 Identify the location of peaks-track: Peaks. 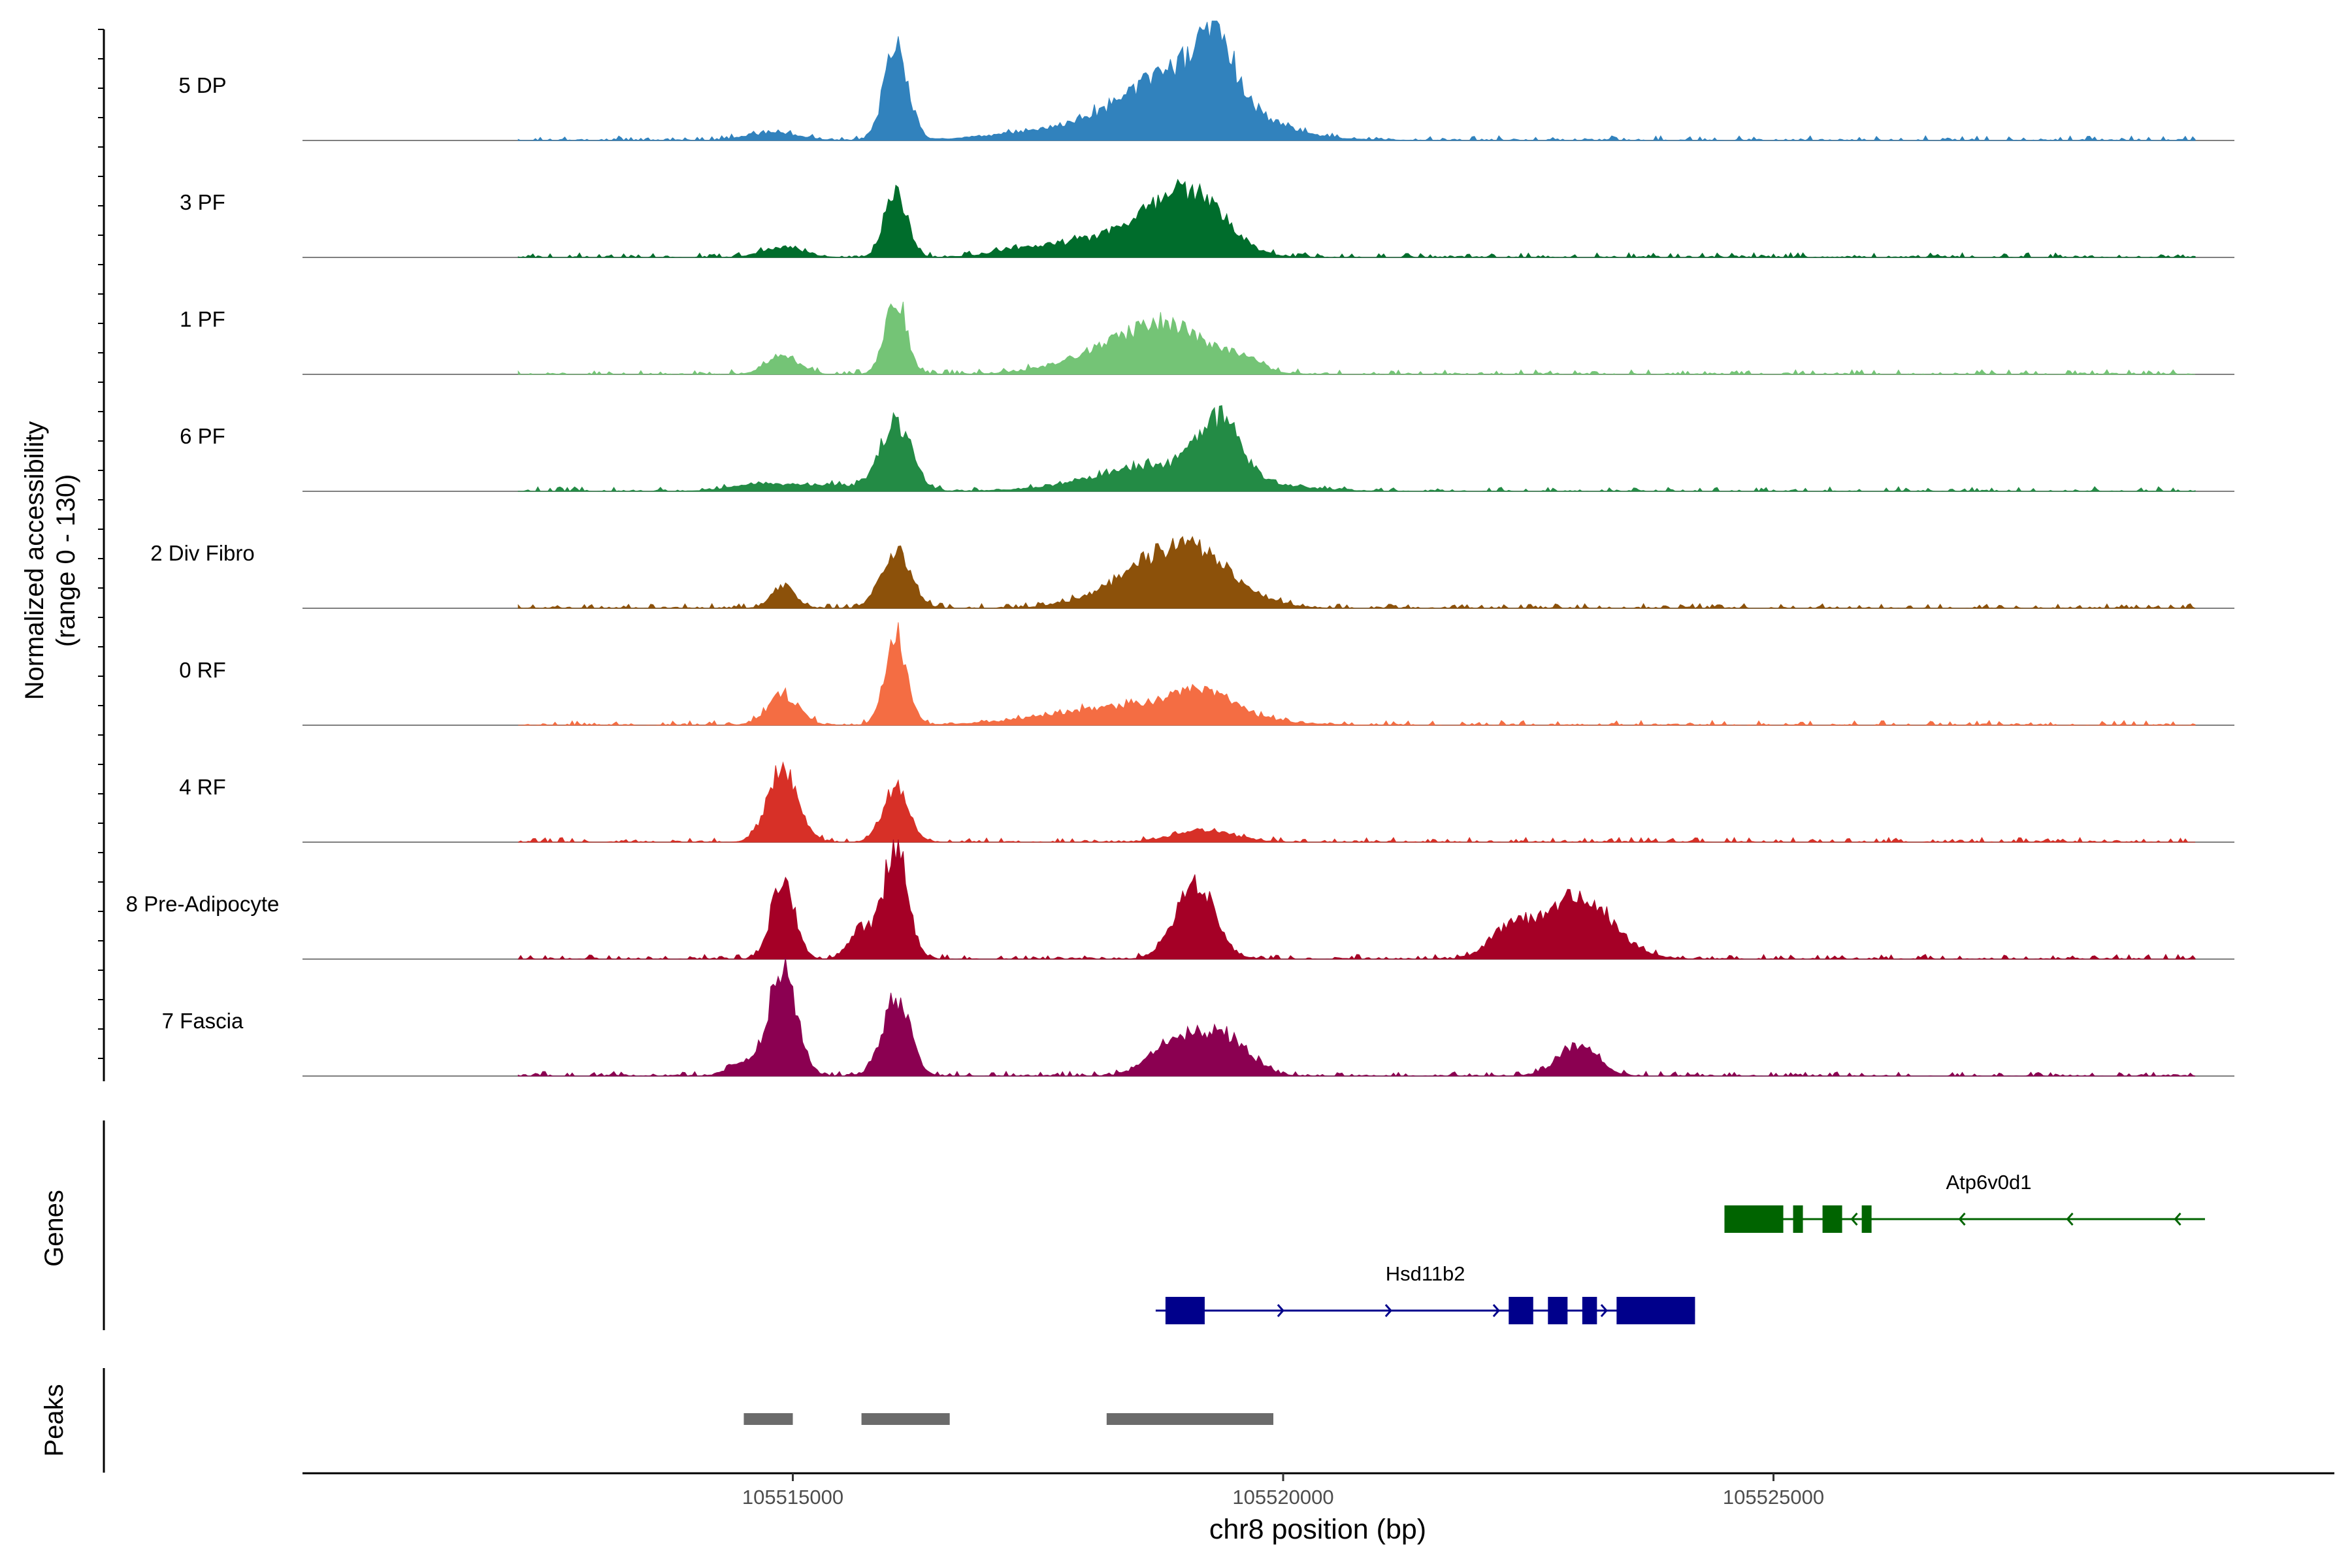
(657, 1420).